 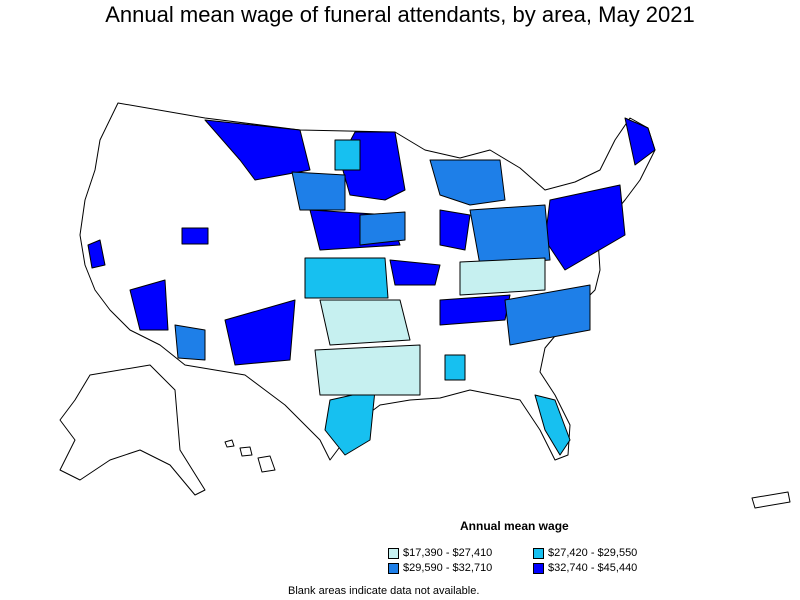 What do you see at coordinates (547, 315) in the screenshot?
I see `carolina-region` at bounding box center [547, 315].